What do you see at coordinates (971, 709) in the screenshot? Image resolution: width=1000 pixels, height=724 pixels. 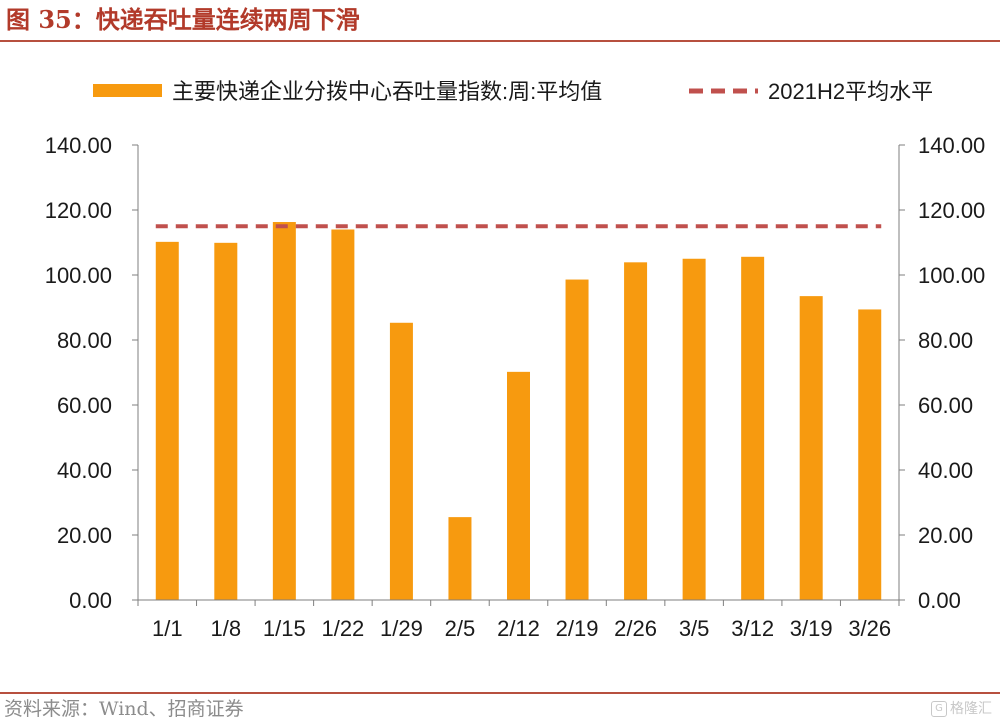 I see `watermark-text: 格隆汇` at bounding box center [971, 709].